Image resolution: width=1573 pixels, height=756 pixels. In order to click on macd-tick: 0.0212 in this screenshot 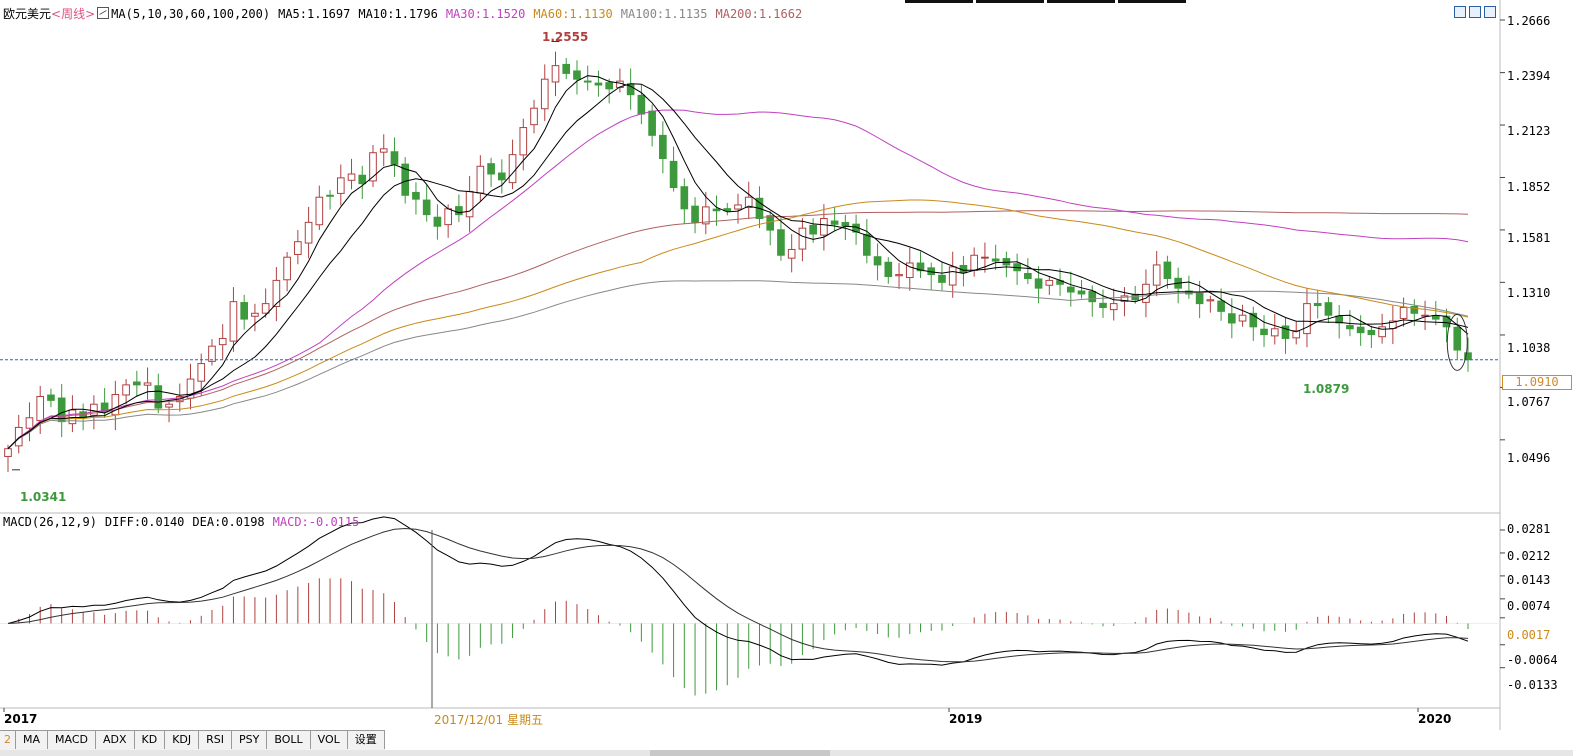, I will do `click(1529, 556)`.